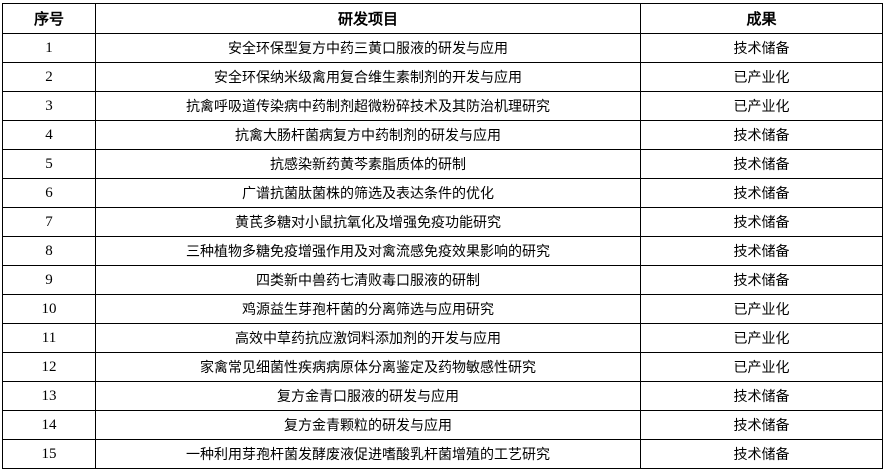 Image resolution: width=884 pixels, height=470 pixels. I want to click on row-number: 13, so click(49, 396).